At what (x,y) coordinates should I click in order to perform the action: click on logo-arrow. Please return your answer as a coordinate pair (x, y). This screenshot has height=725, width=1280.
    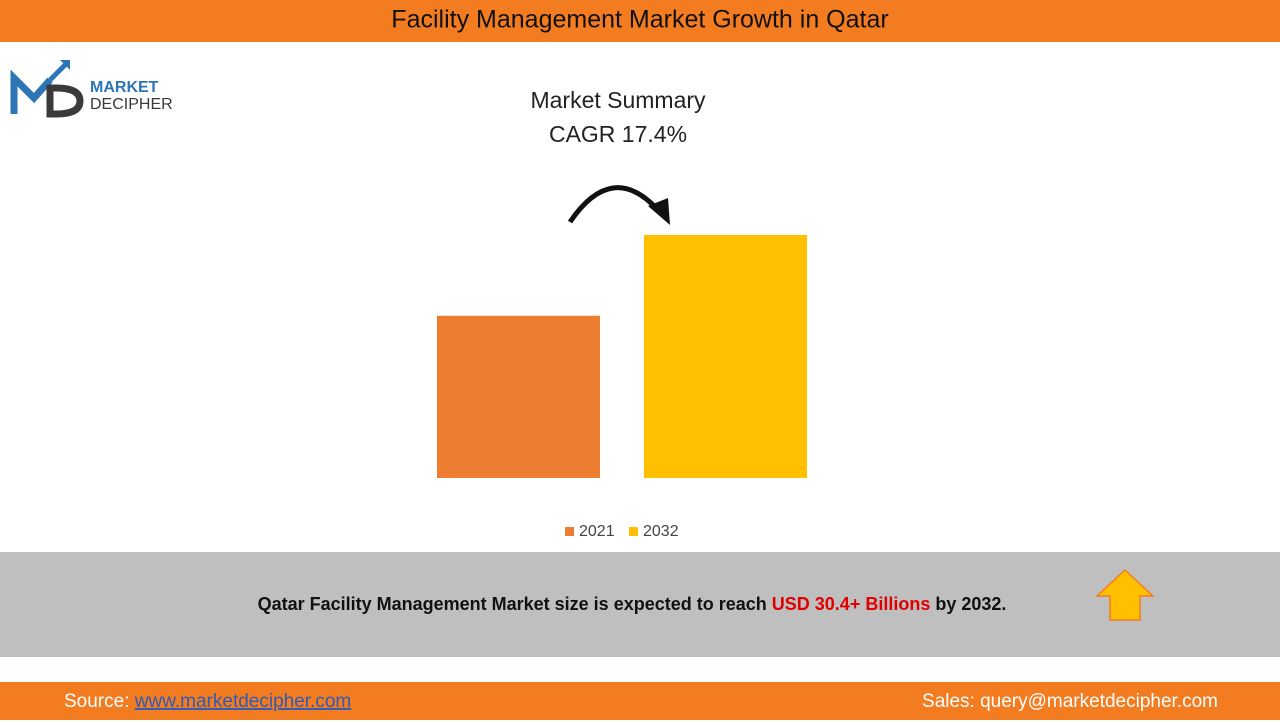
    Looking at the image, I should click on (58, 72).